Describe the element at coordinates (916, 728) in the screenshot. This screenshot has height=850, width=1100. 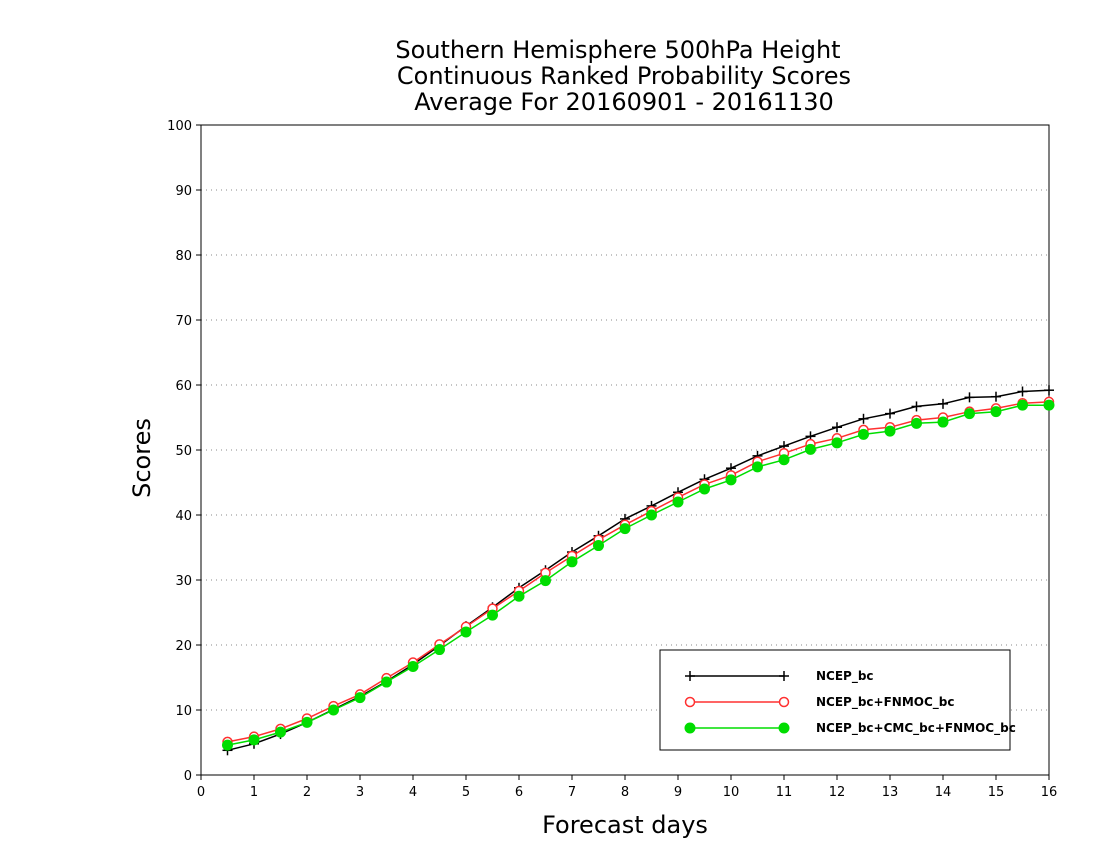
I see `legend-label: NCEP_bc+CMC_bc+FNMOC_bc` at that location.